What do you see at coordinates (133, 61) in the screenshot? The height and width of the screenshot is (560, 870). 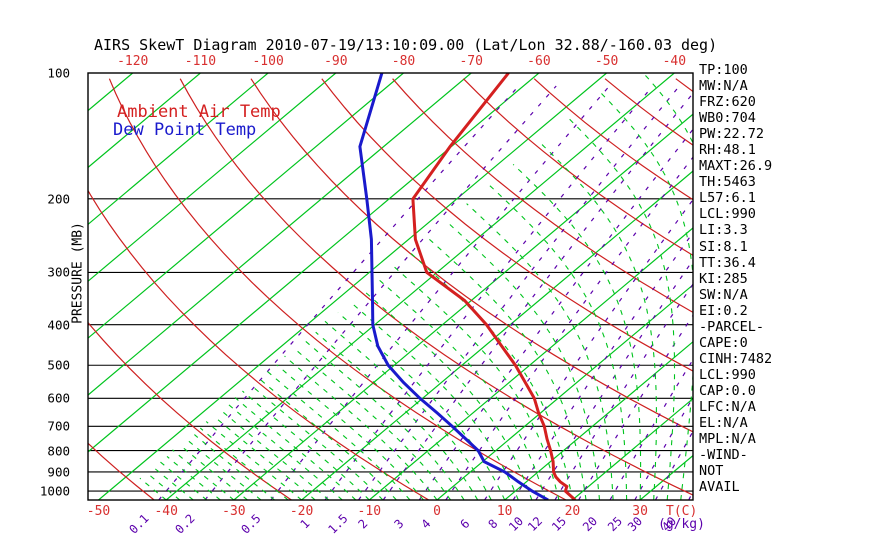 I see `top-temp-tick-label: -120` at bounding box center [133, 61].